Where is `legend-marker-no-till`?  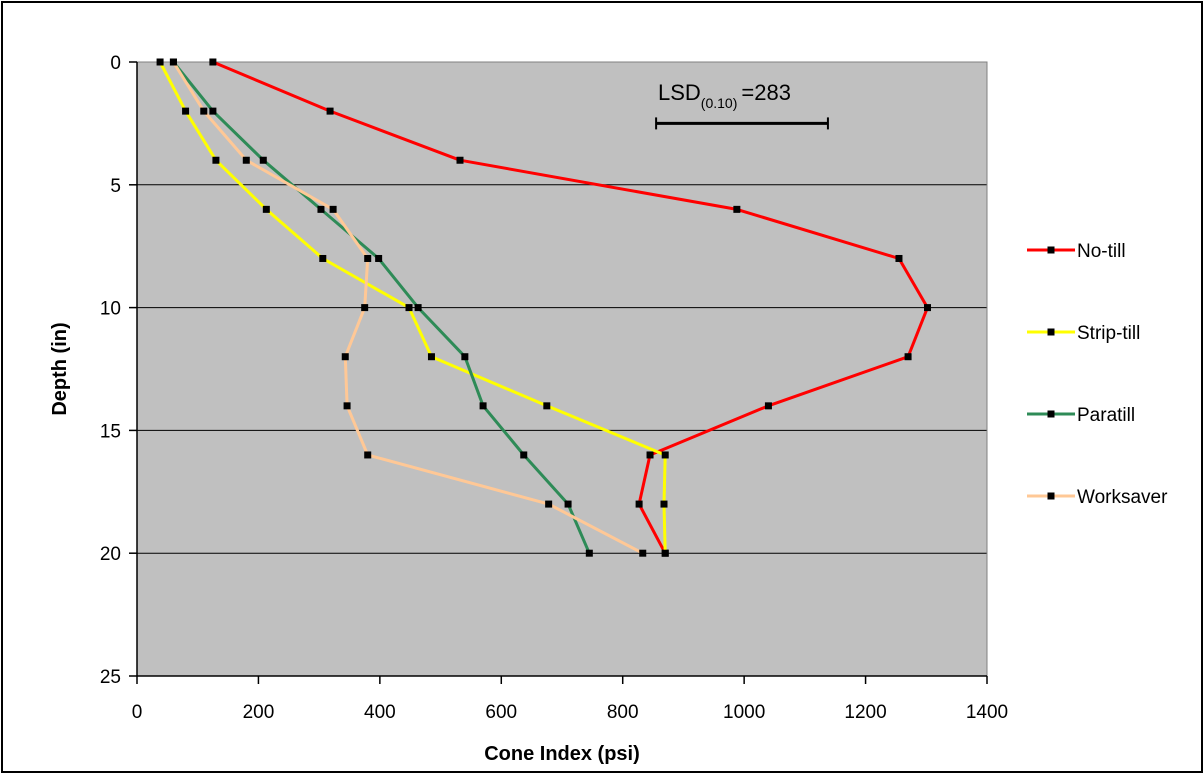 legend-marker-no-till is located at coordinates (1051, 250).